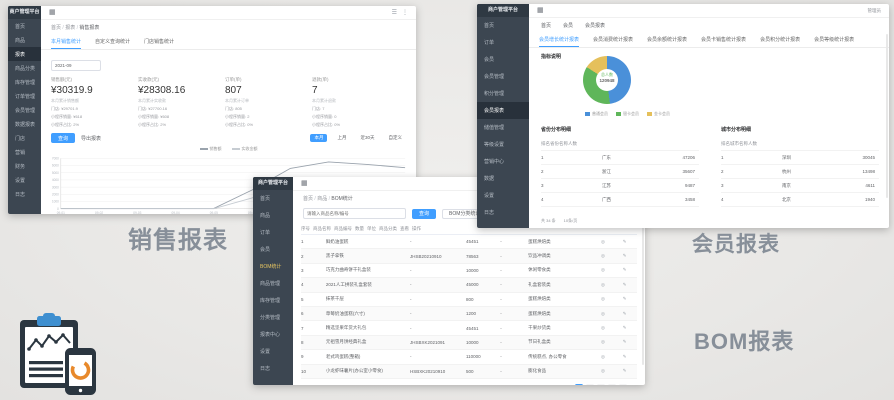  I want to click on legend-item: 银卡会员, so click(627, 114).